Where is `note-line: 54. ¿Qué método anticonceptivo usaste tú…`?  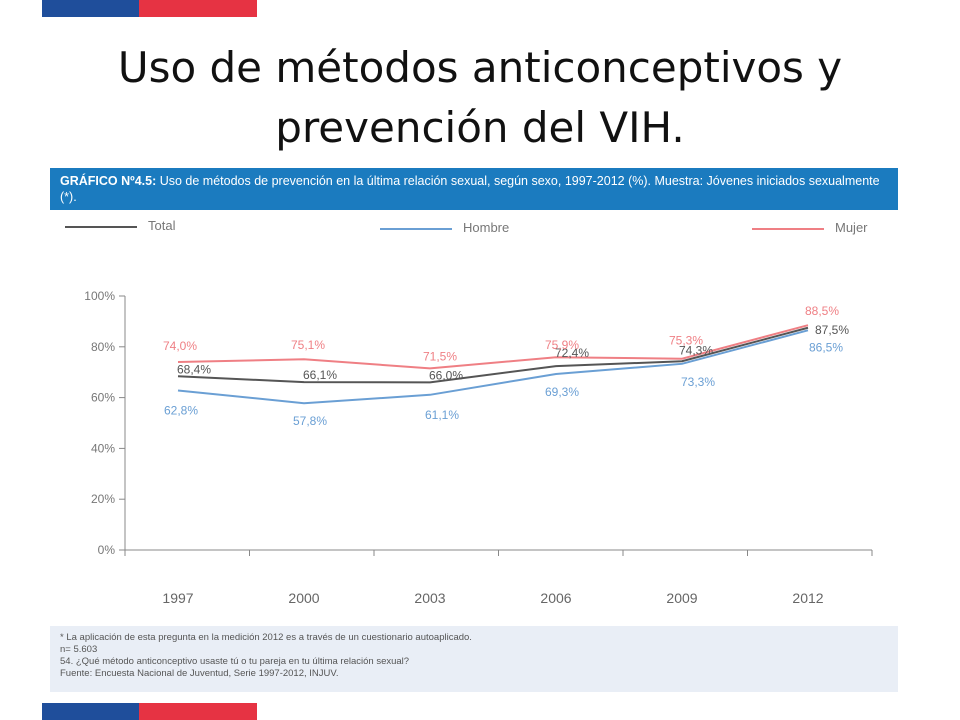 note-line: 54. ¿Qué método anticonceptivo usaste tú… is located at coordinates (235, 661).